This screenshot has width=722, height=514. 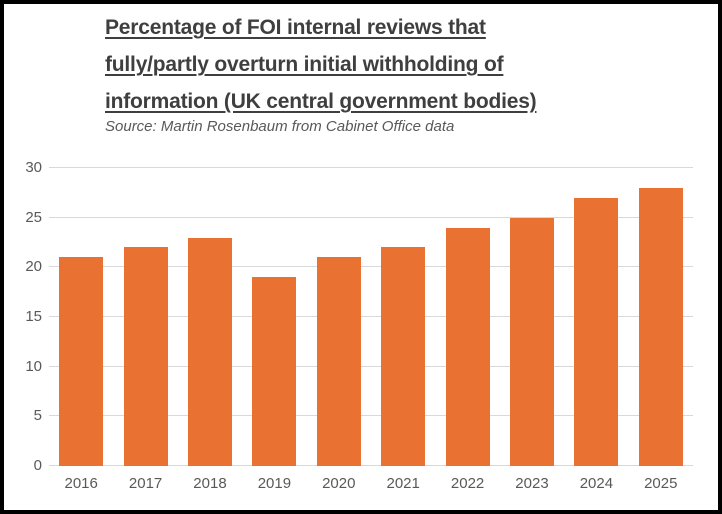 What do you see at coordinates (467, 483) in the screenshot?
I see `x-tick-label-2022: 2022` at bounding box center [467, 483].